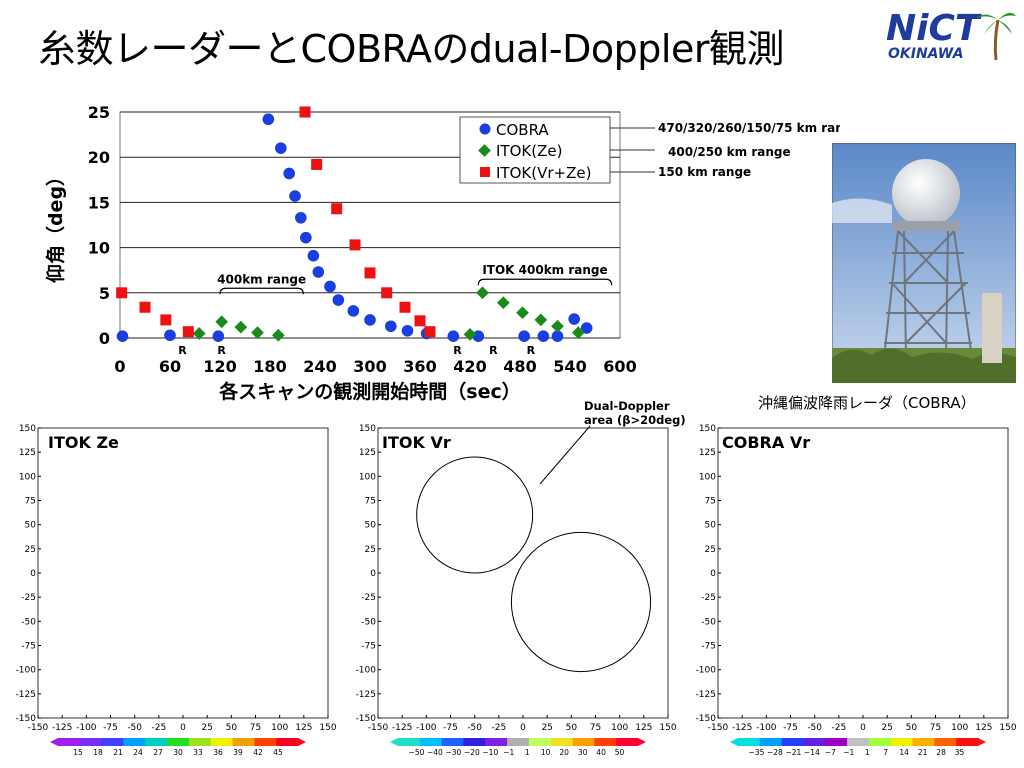  Describe the element at coordinates (402, 728) in the screenshot. I see `map-x-tick-label: -125` at that location.